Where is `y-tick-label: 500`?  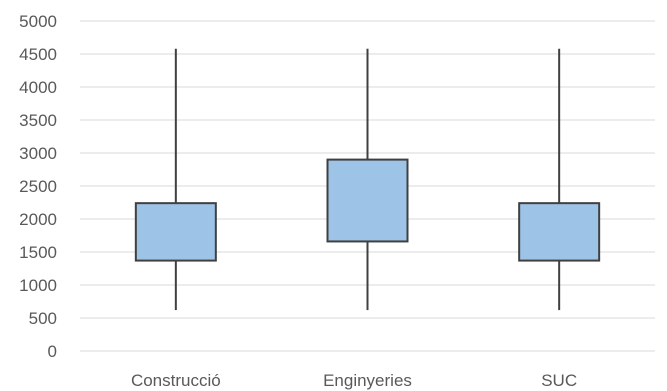
y-tick-label: 500 is located at coordinates (43, 318).